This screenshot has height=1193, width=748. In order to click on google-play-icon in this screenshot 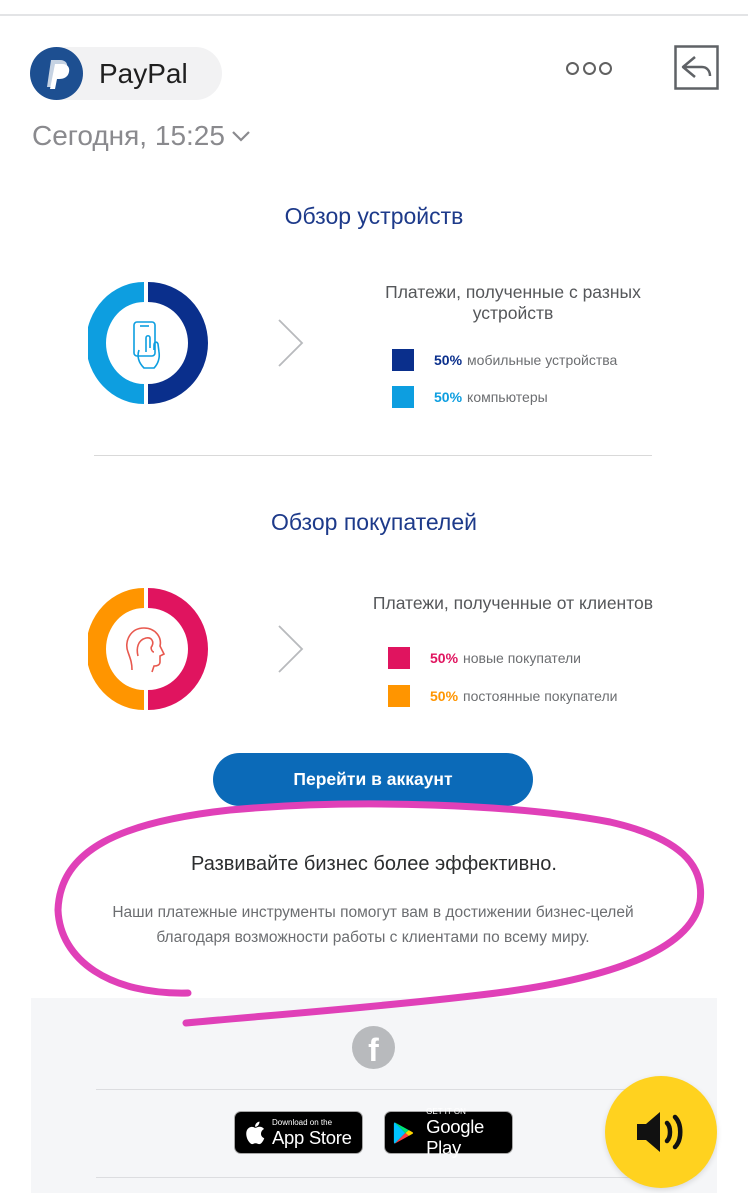, I will do `click(403, 1132)`.